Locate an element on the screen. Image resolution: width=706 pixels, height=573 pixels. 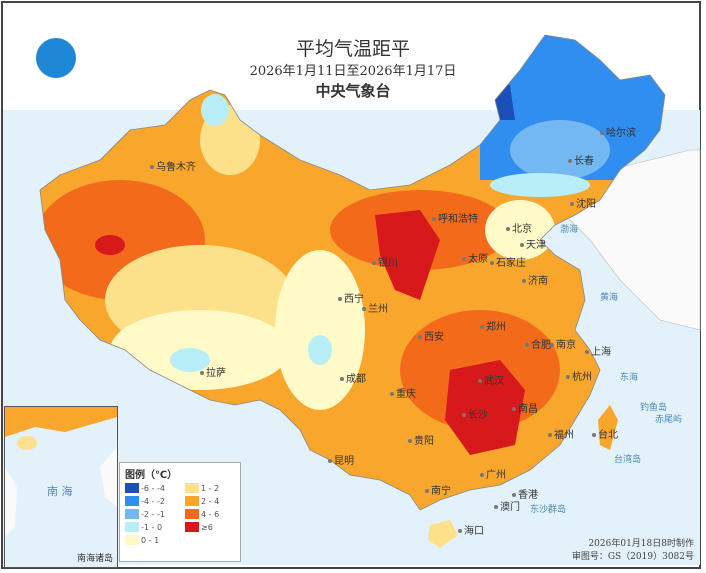
legend-label: 1 - 2 is located at coordinates (210, 488).